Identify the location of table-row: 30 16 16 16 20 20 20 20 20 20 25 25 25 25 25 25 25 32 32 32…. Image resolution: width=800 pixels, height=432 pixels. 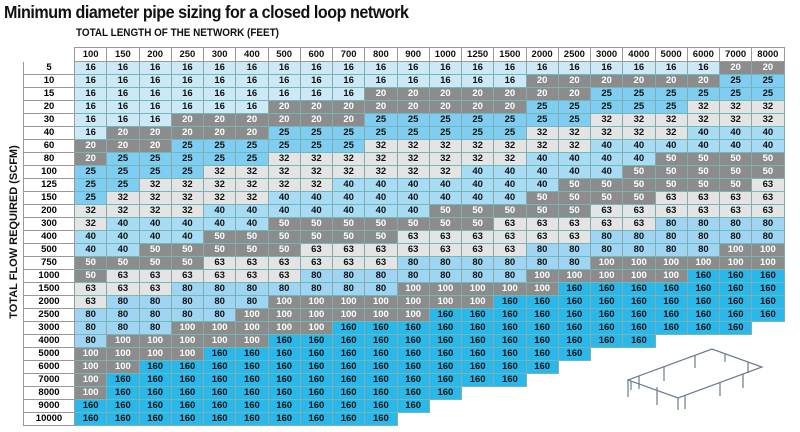
(404, 120).